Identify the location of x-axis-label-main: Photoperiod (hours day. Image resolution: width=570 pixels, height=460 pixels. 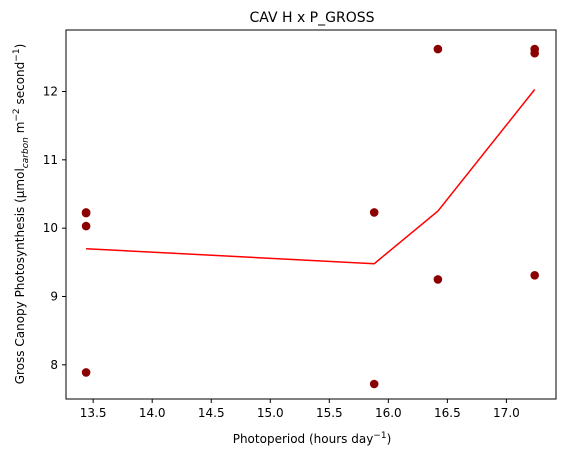
(303, 439).